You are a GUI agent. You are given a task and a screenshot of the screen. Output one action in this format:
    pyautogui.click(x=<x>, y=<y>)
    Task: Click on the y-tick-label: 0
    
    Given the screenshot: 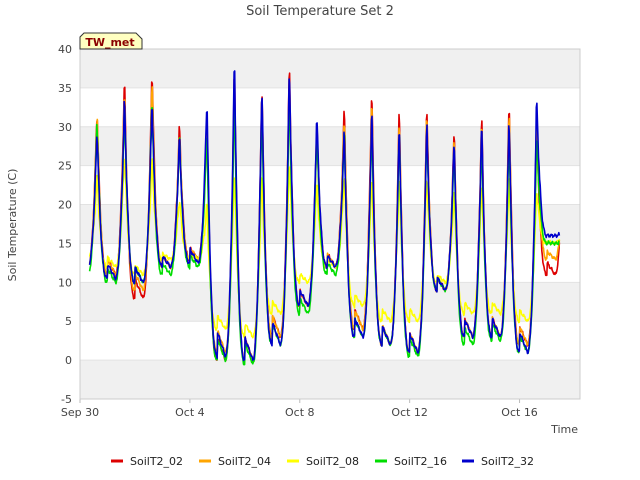 What is the action you would take?
    pyautogui.click(x=68, y=360)
    